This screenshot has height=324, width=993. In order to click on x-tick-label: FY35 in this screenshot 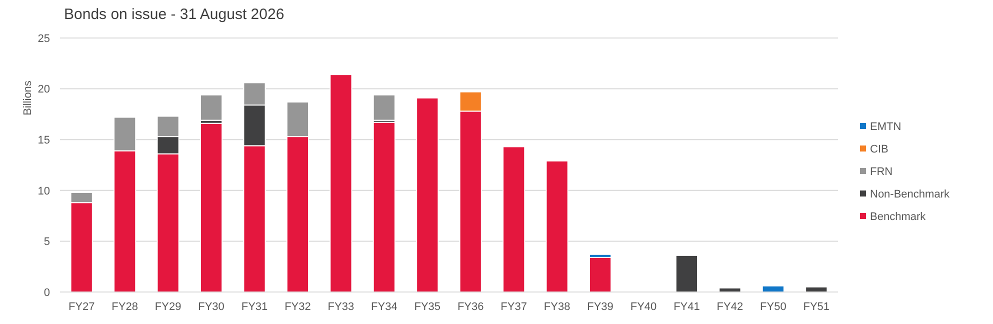, I will do `click(427, 307)`.